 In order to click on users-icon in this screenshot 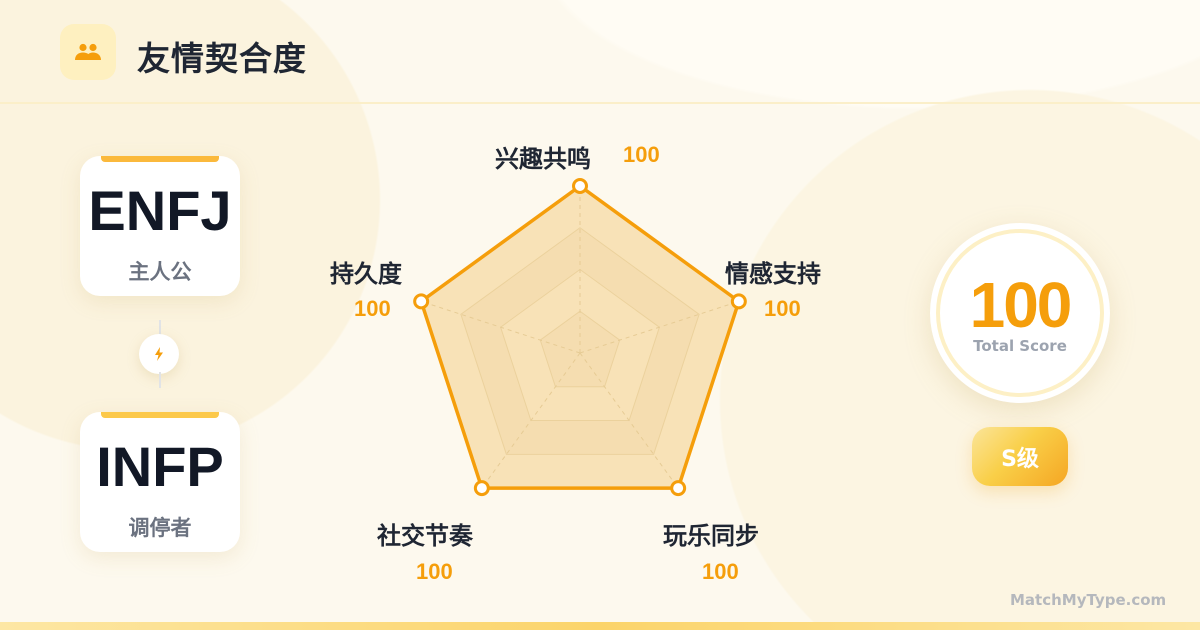, I will do `click(88, 52)`.